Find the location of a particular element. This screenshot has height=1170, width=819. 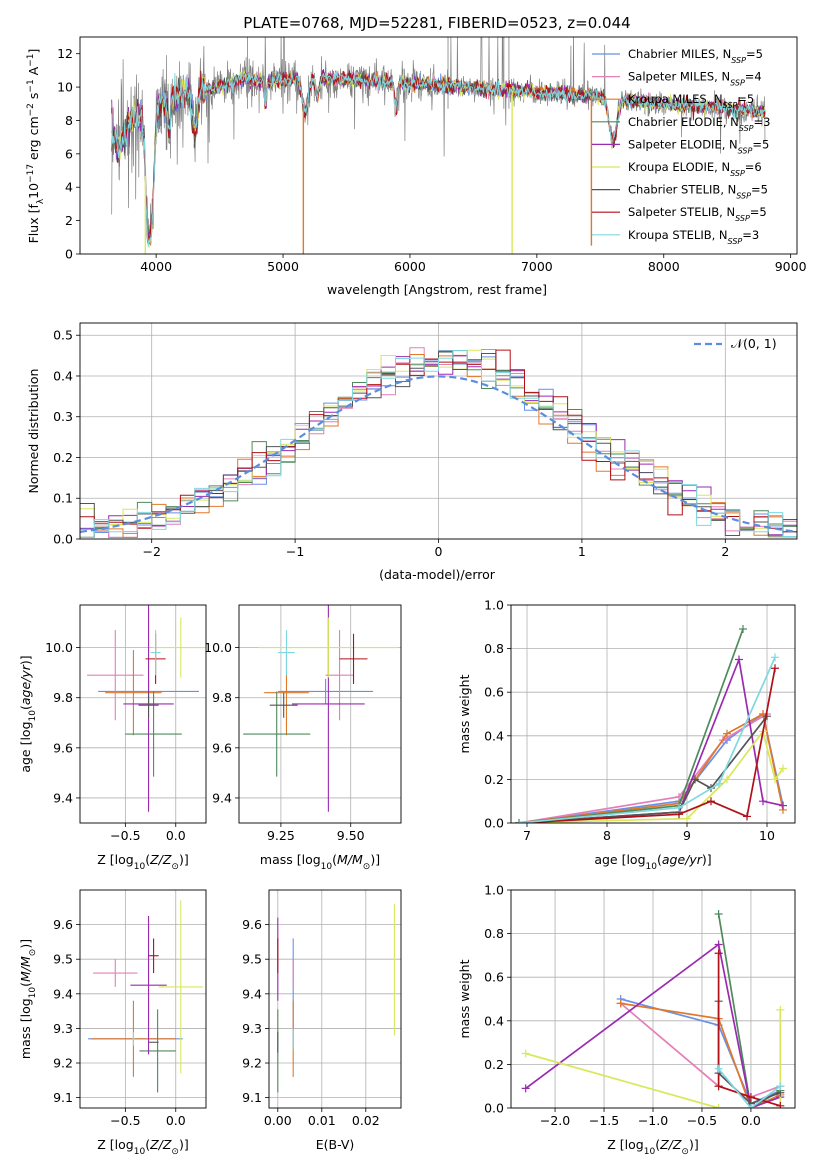

legend-label: Kroupa STELIB, NSSP=3 is located at coordinates (693, 237).